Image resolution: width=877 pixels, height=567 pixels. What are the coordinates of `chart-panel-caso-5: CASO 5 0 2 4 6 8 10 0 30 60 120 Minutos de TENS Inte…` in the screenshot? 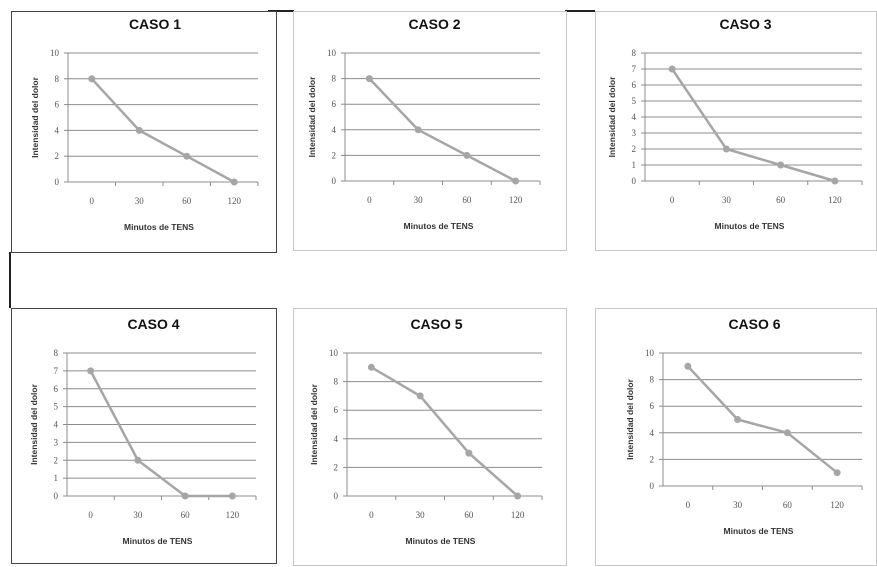 It's located at (430, 437).